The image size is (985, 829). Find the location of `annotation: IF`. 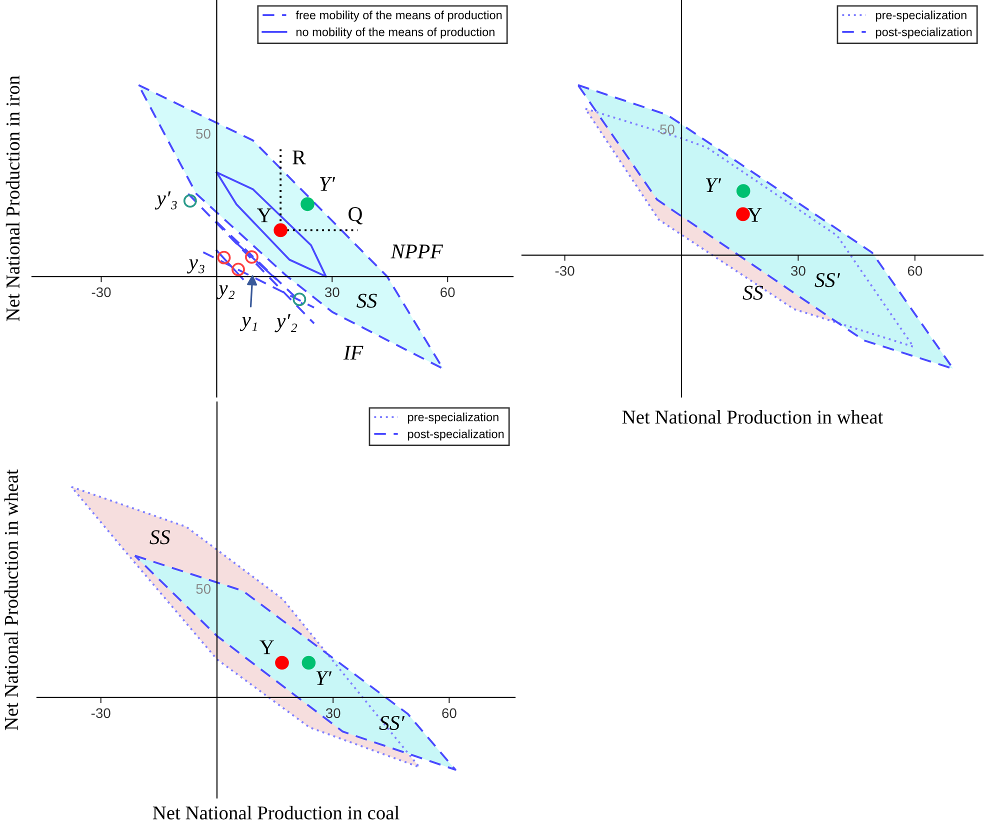

annotation: IF is located at coordinates (353, 353).